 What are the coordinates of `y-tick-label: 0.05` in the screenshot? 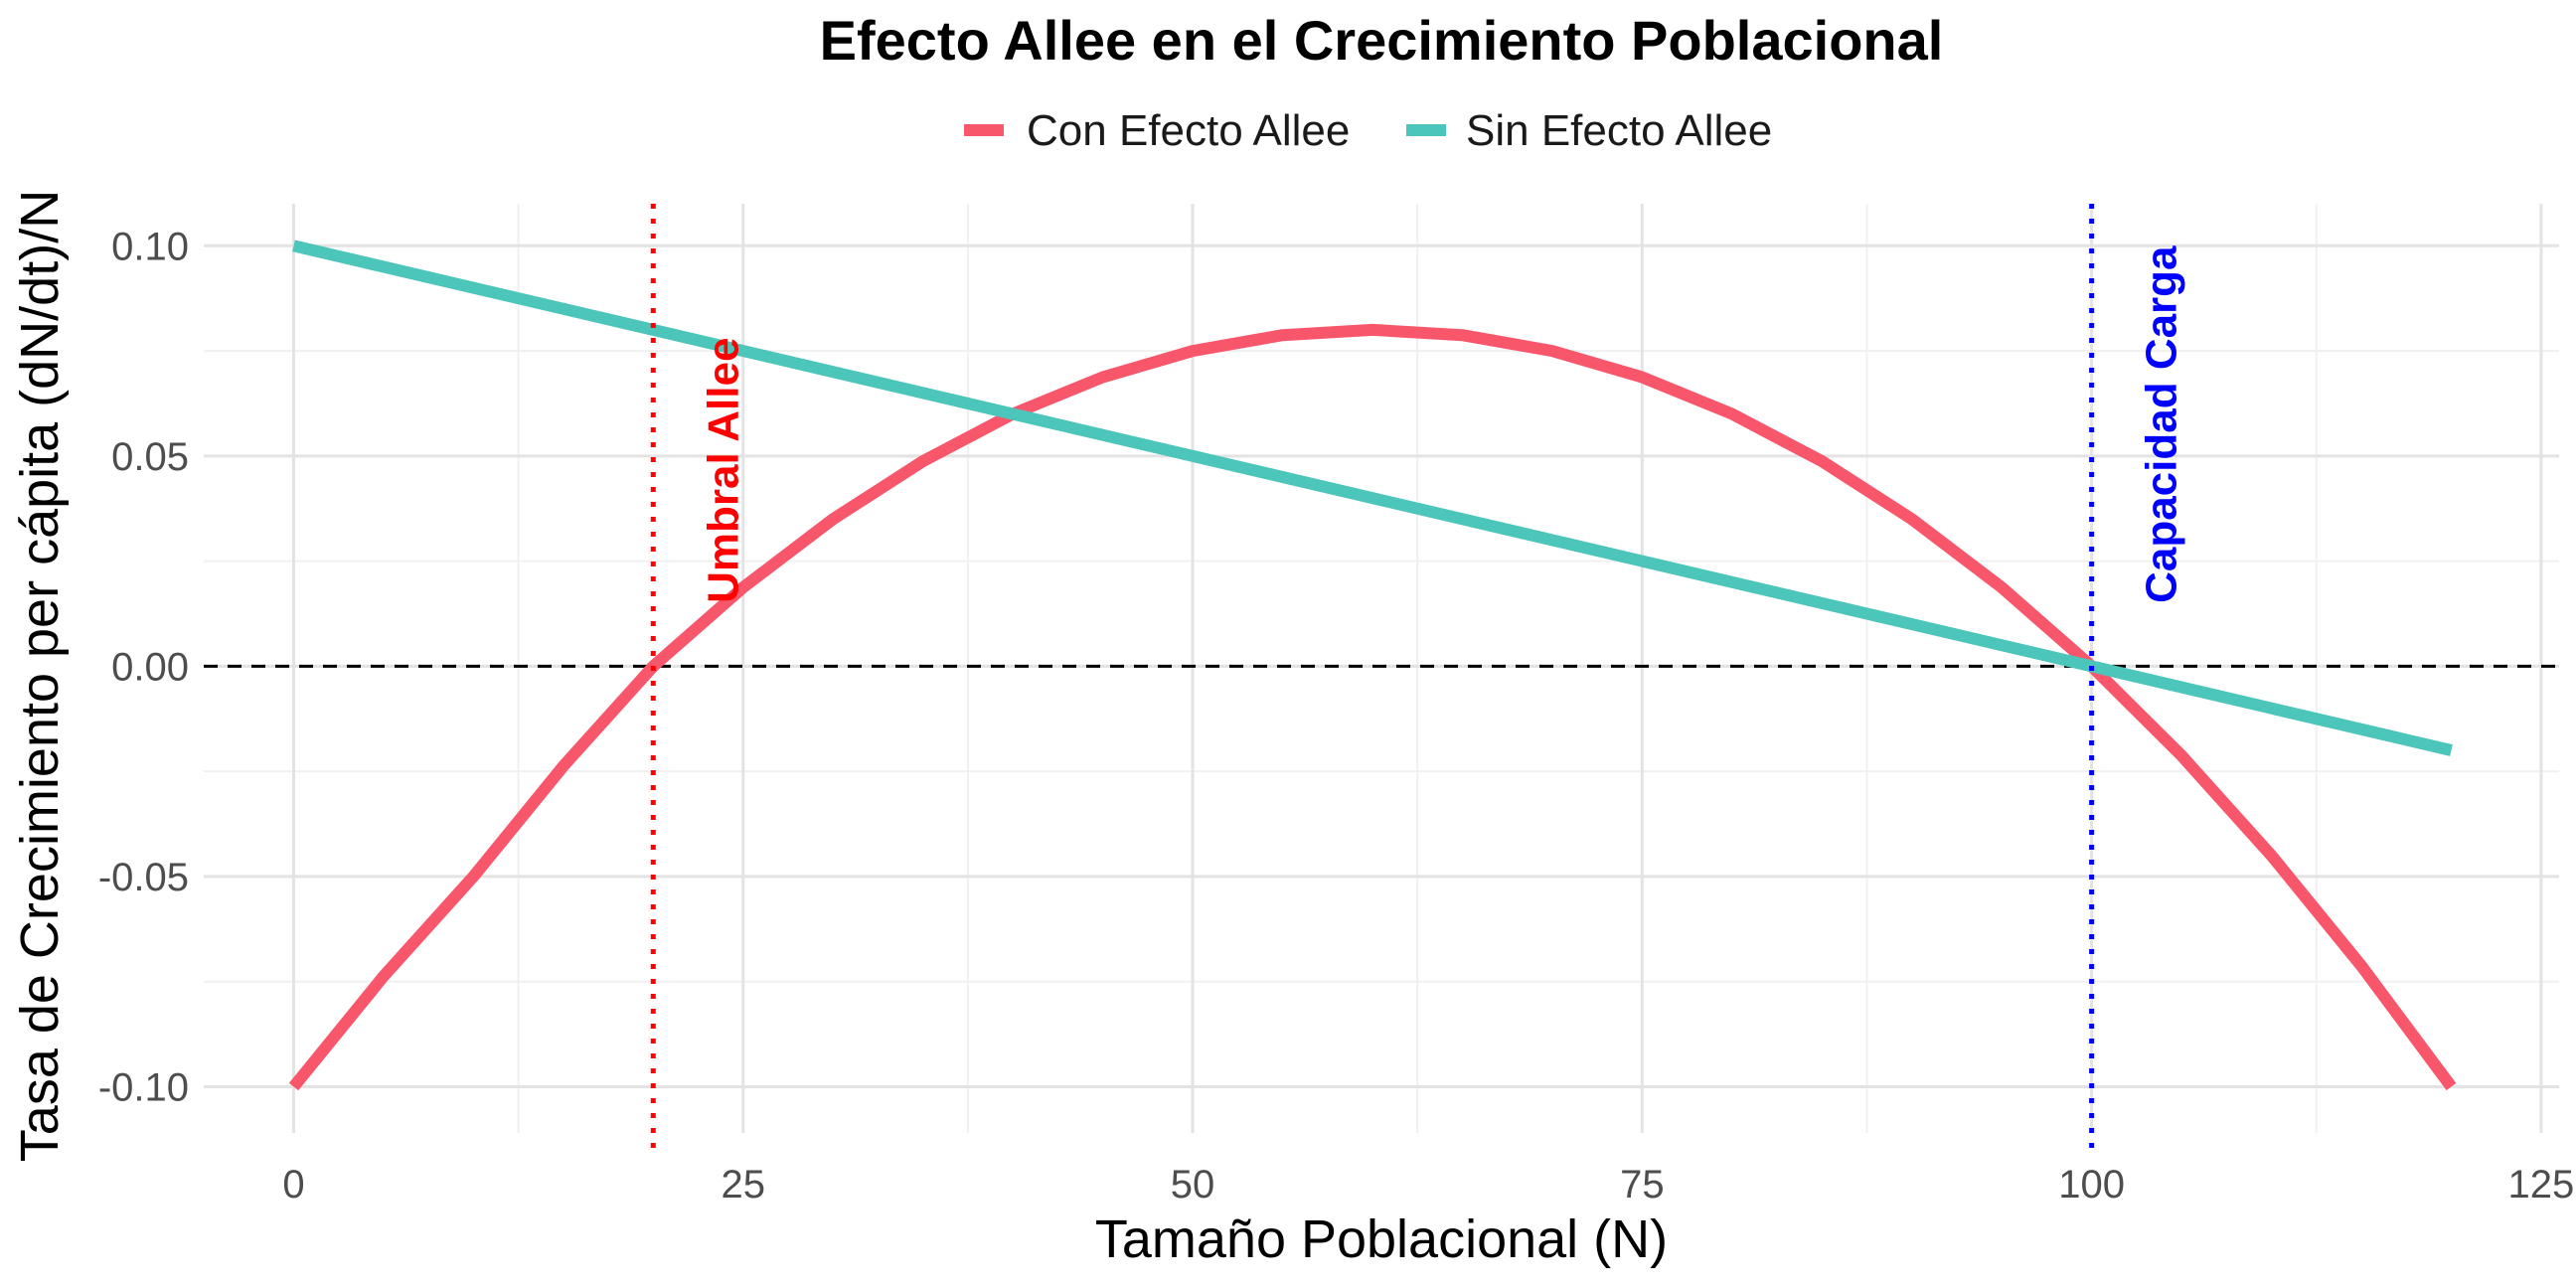 It's located at (150, 457).